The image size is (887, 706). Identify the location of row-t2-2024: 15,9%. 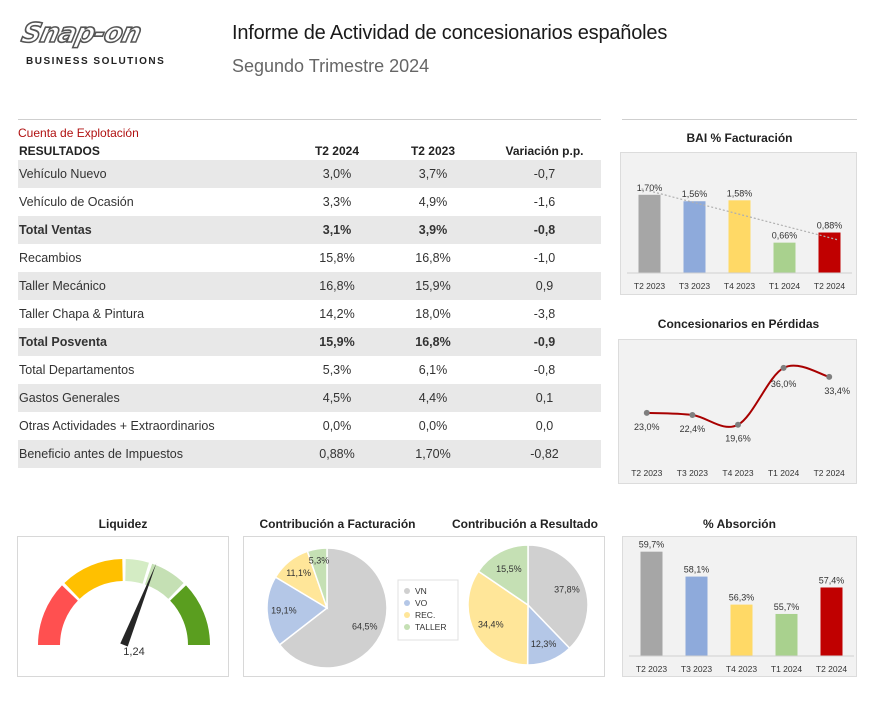
(337, 342).